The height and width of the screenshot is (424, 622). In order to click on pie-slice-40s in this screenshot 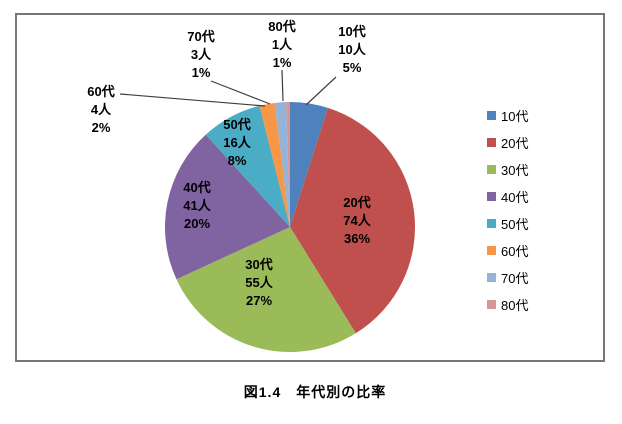, I will do `click(227, 207)`.